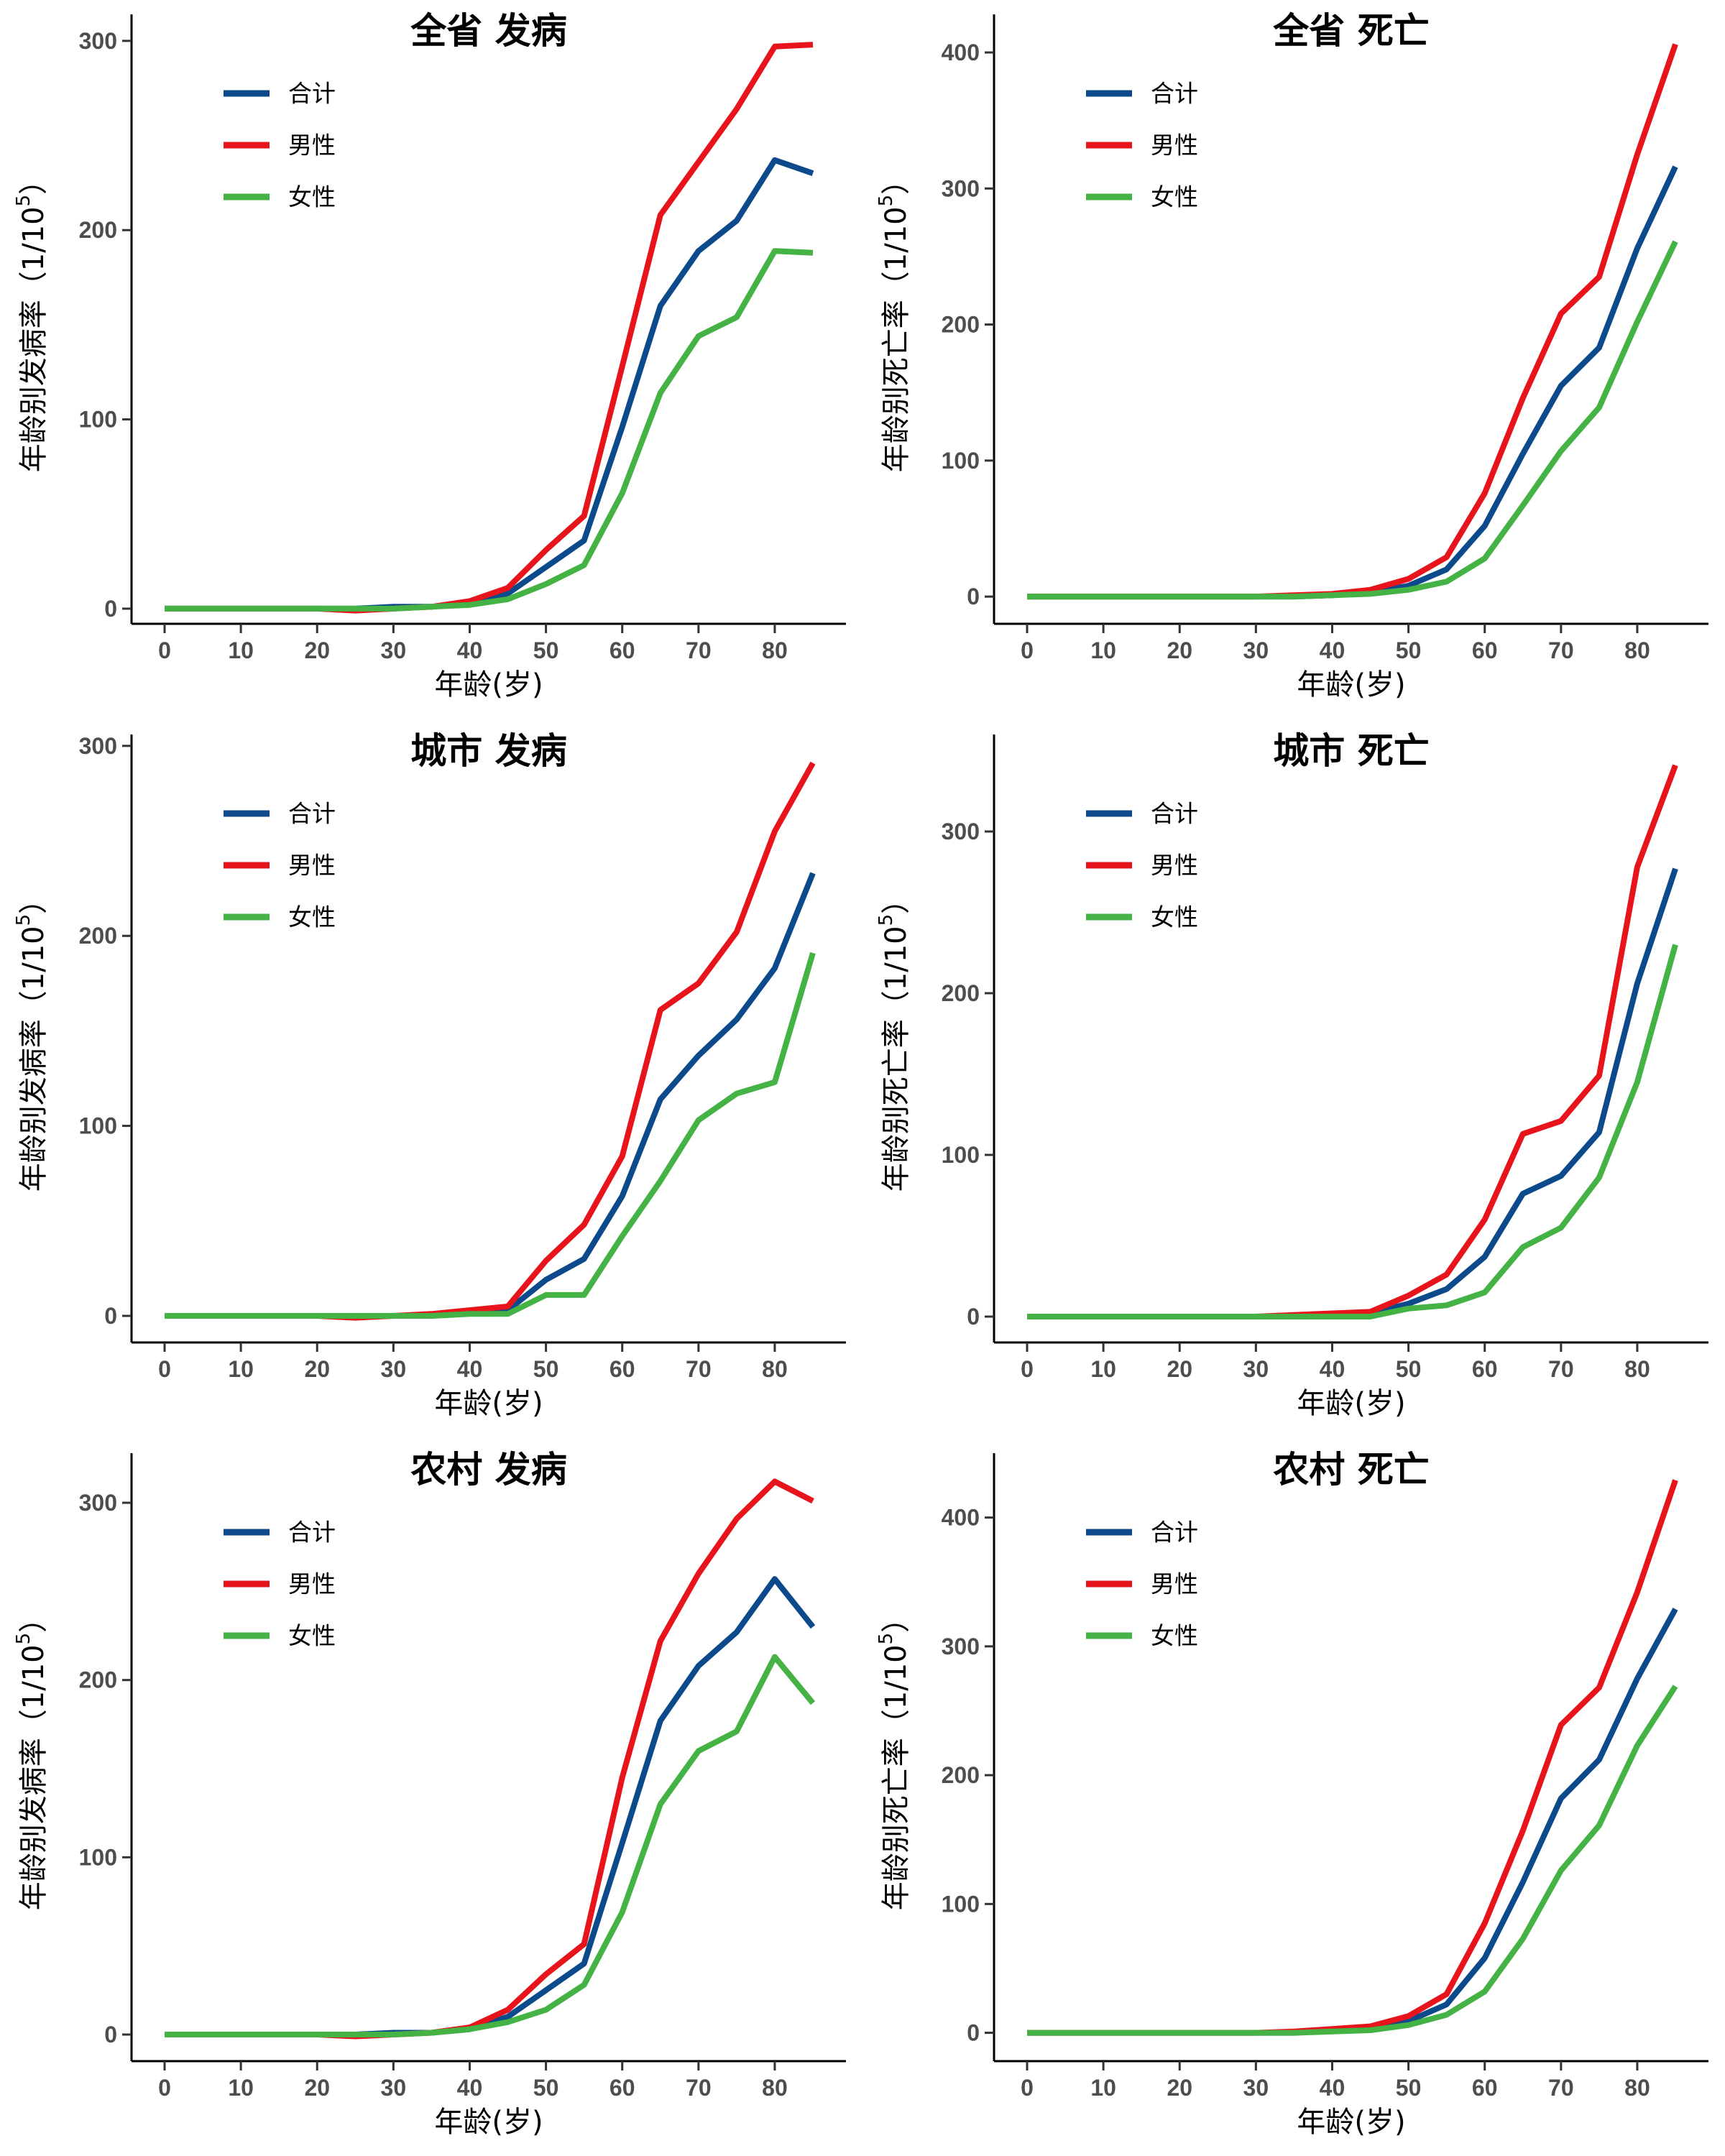 Image resolution: width=1725 pixels, height=2156 pixels. Describe the element at coordinates (1351, 751) in the screenshot. I see `chart-title: 城市 死亡` at that location.